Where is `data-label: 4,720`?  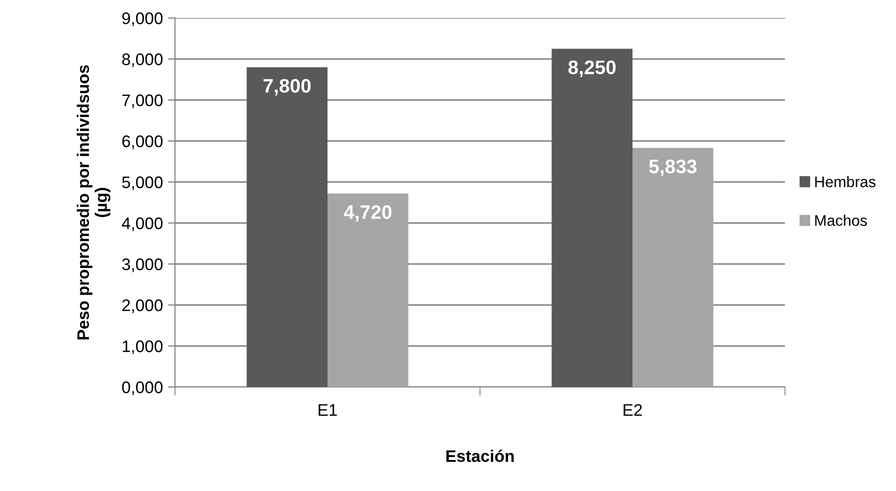 data-label: 4,720 is located at coordinates (368, 213).